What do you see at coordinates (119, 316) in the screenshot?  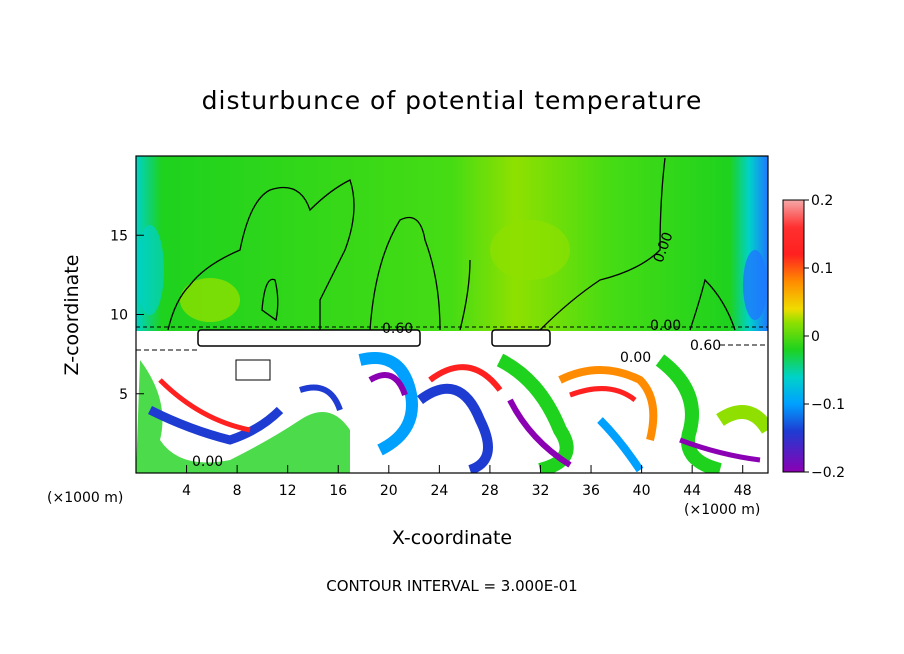 I see `y-tick-label: 10` at bounding box center [119, 316].